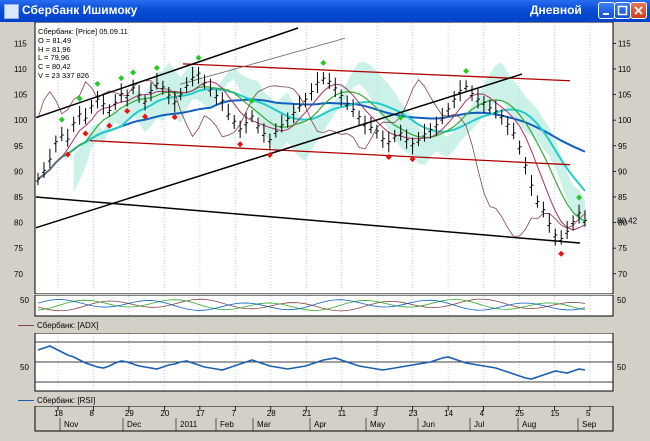  What do you see at coordinates (377, 424) in the screenshot?
I see `time-month-label: May` at bounding box center [377, 424].